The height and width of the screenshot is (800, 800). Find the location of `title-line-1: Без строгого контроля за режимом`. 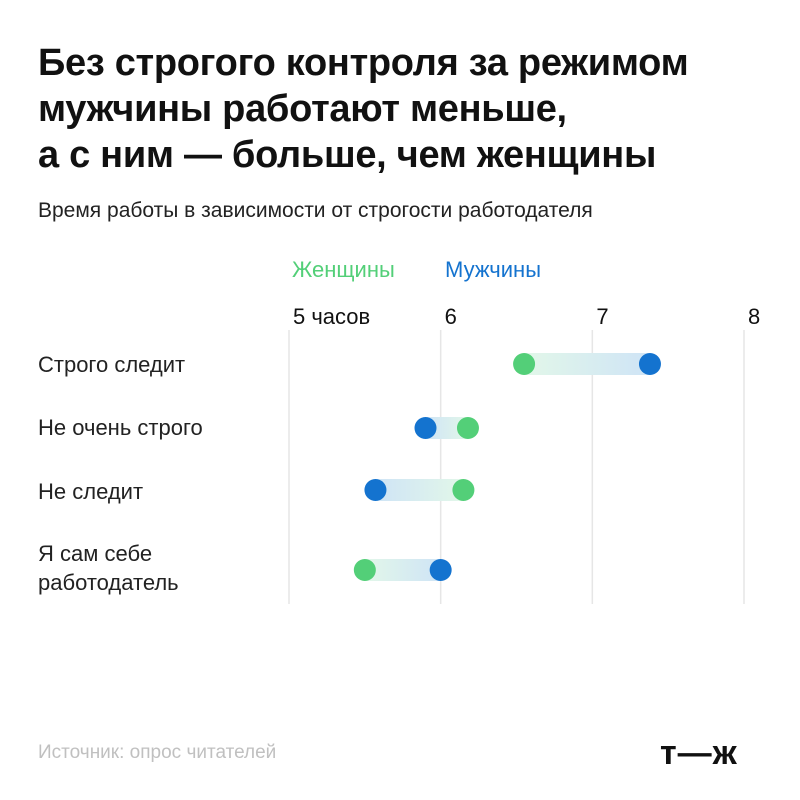

title-line-1: Без строгого контроля за режимом is located at coordinates (363, 63).